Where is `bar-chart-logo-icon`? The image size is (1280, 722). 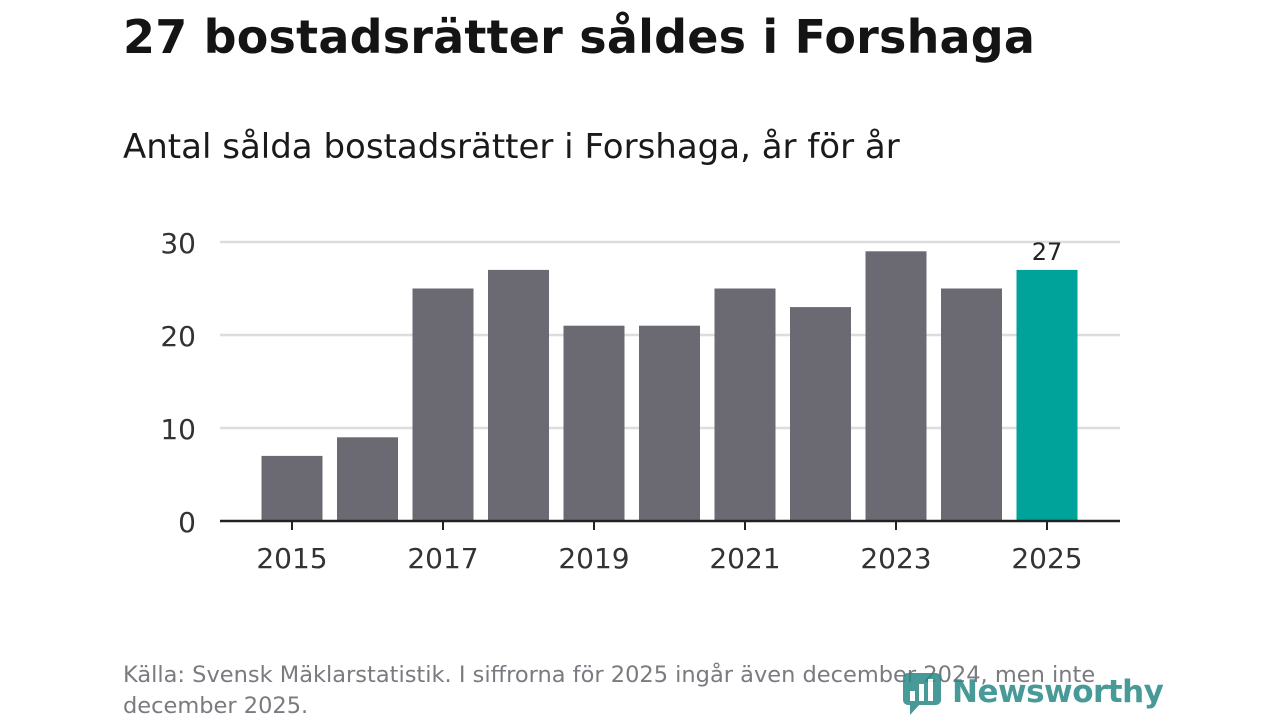
bar-chart-logo-icon is located at coordinates (922, 694).